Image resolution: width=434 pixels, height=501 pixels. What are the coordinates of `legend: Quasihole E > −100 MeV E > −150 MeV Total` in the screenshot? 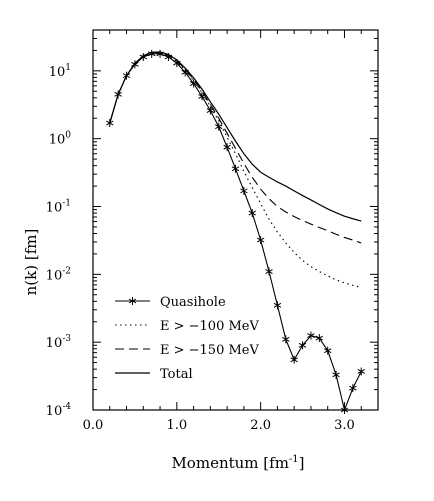 It's located at (187, 338).